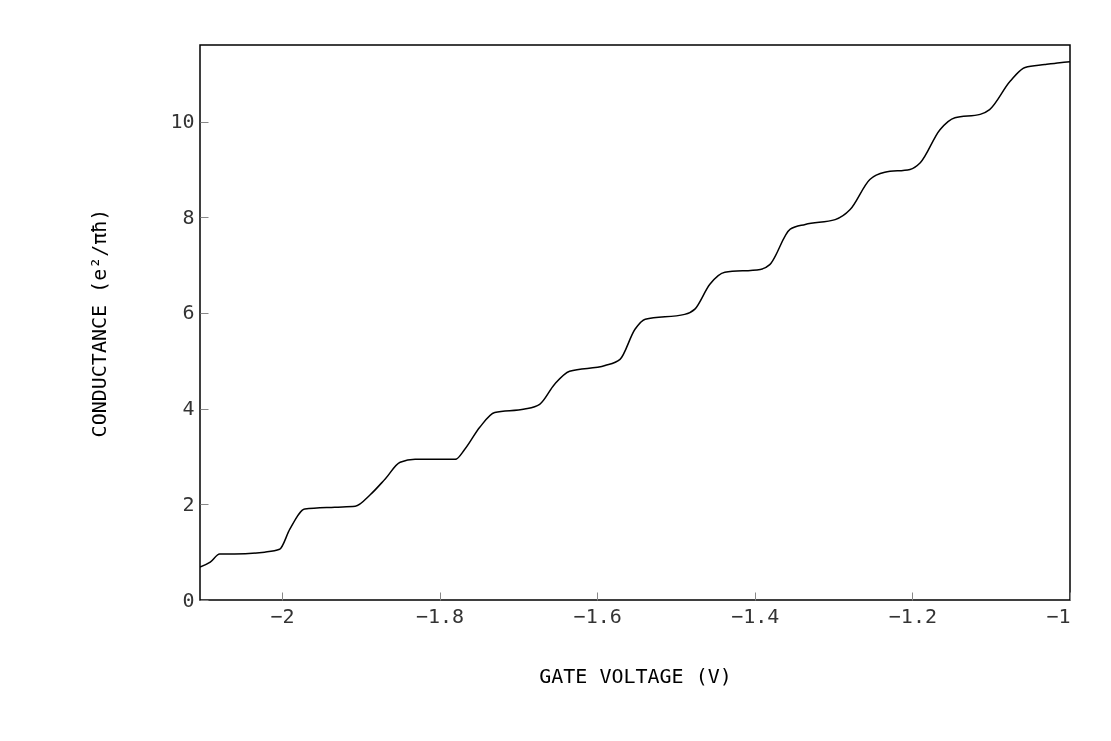 The width and height of the screenshot is (1111, 741). I want to click on y-tick-label: 6, so click(188, 312).